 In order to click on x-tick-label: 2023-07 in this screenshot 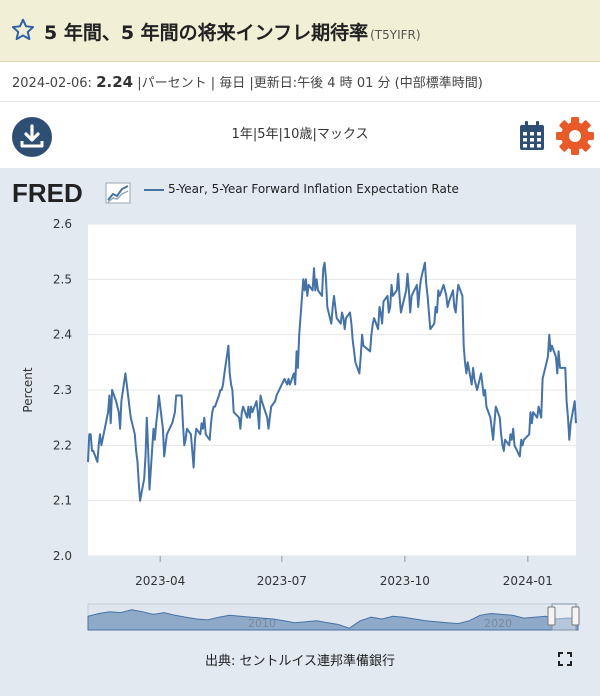, I will do `click(282, 581)`.